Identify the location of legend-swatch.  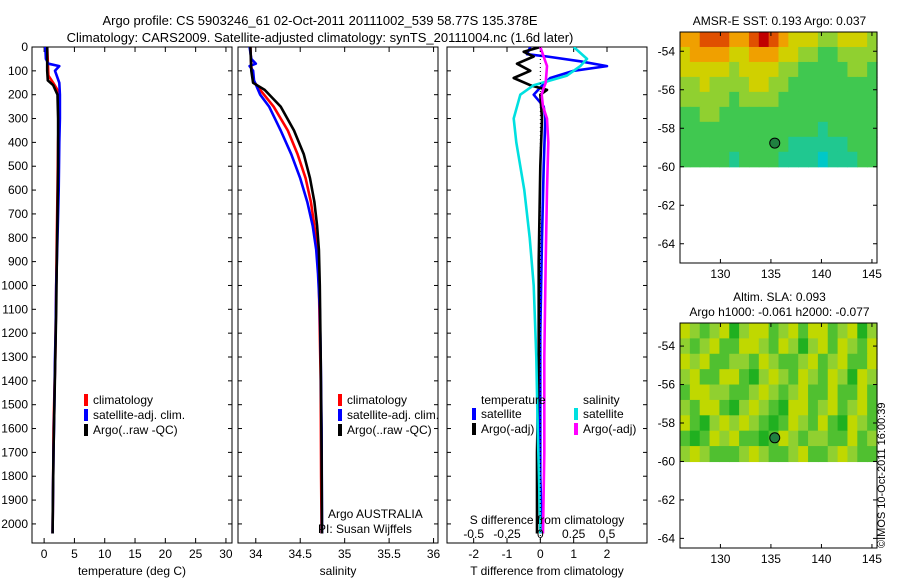
(474, 414).